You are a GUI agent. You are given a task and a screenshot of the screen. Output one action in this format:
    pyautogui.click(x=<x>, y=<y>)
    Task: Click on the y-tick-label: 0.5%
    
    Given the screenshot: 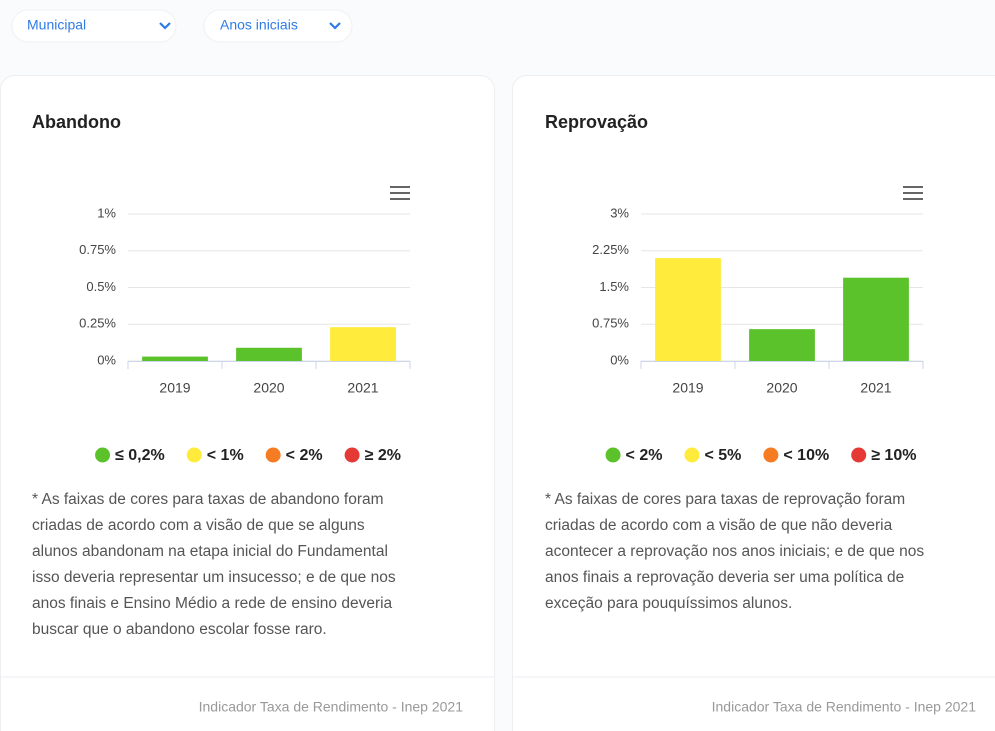 What is the action you would take?
    pyautogui.click(x=101, y=286)
    